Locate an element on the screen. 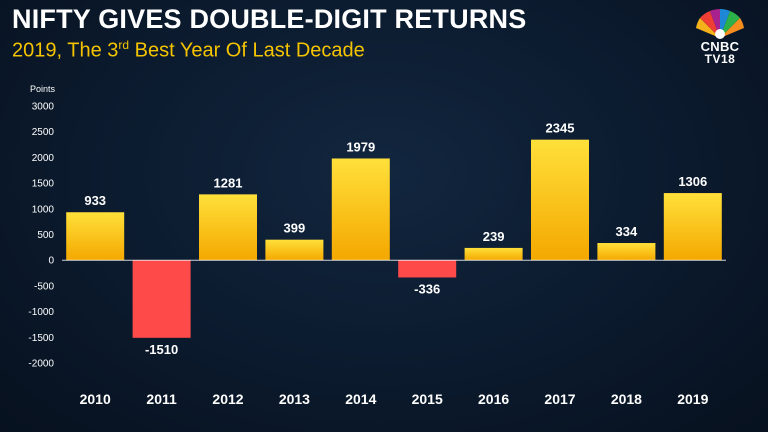 The height and width of the screenshot is (432, 768). data-label: 334 is located at coordinates (627, 231).